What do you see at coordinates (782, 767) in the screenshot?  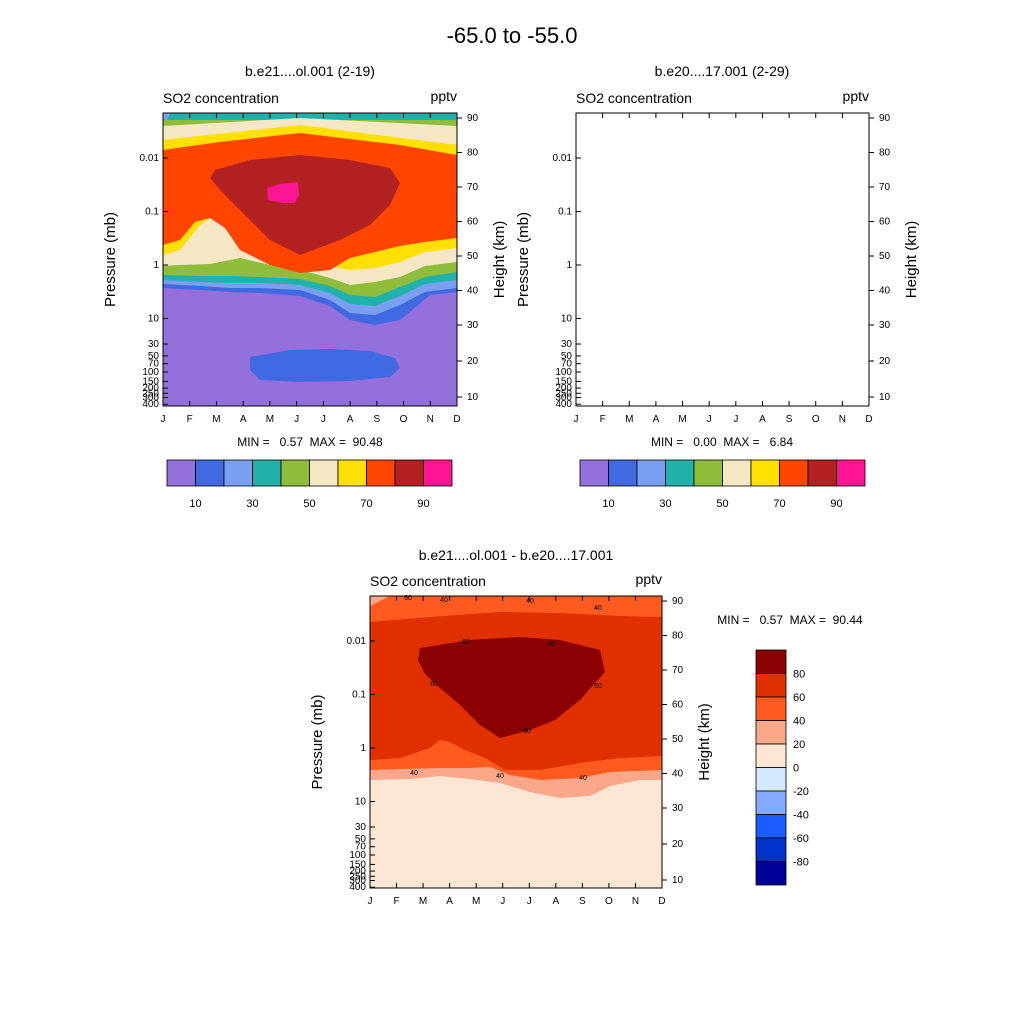 I see `panel-3-colorbar: 80 60 40 20 0 -20 -40 -60 -80` at bounding box center [782, 767].